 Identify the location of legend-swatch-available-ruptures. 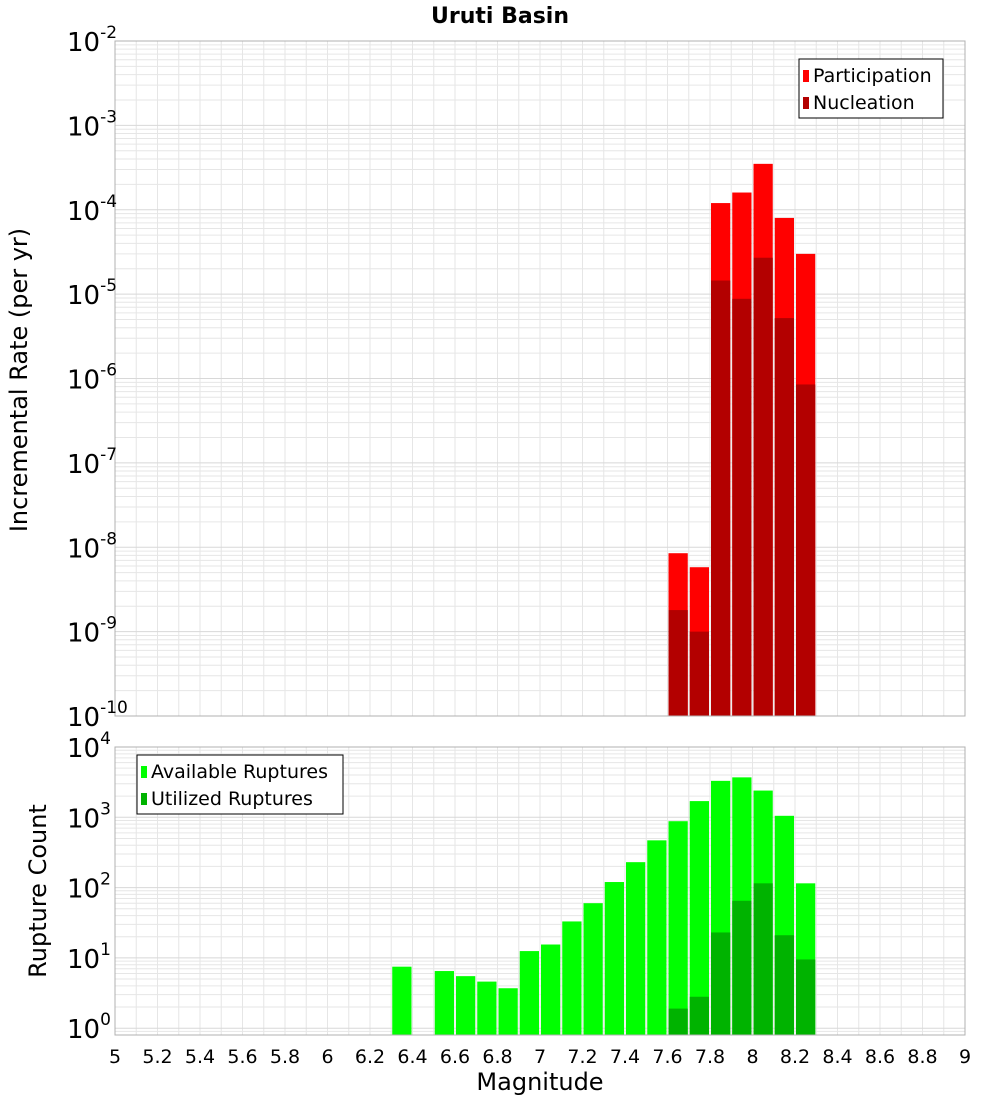
(144, 772).